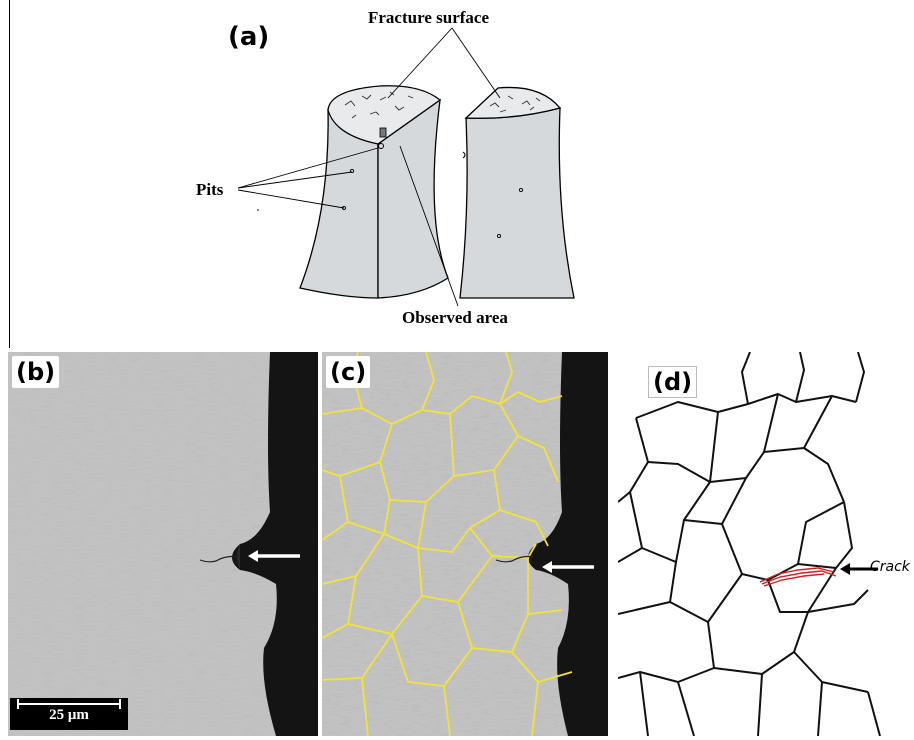 The image size is (914, 740). Describe the element at coordinates (9, 174) in the screenshot. I see `left-rule` at that location.